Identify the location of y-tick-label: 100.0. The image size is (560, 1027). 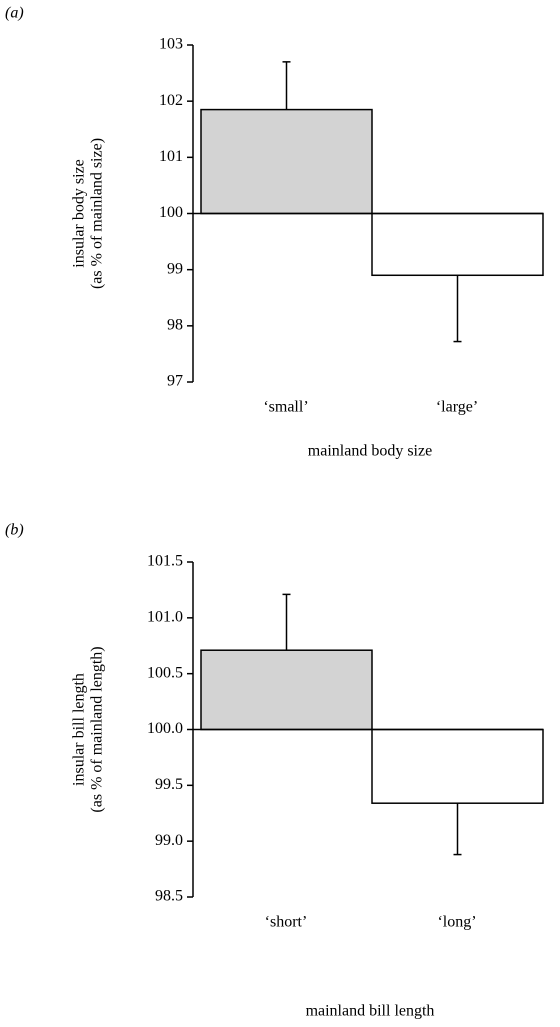
(165, 728).